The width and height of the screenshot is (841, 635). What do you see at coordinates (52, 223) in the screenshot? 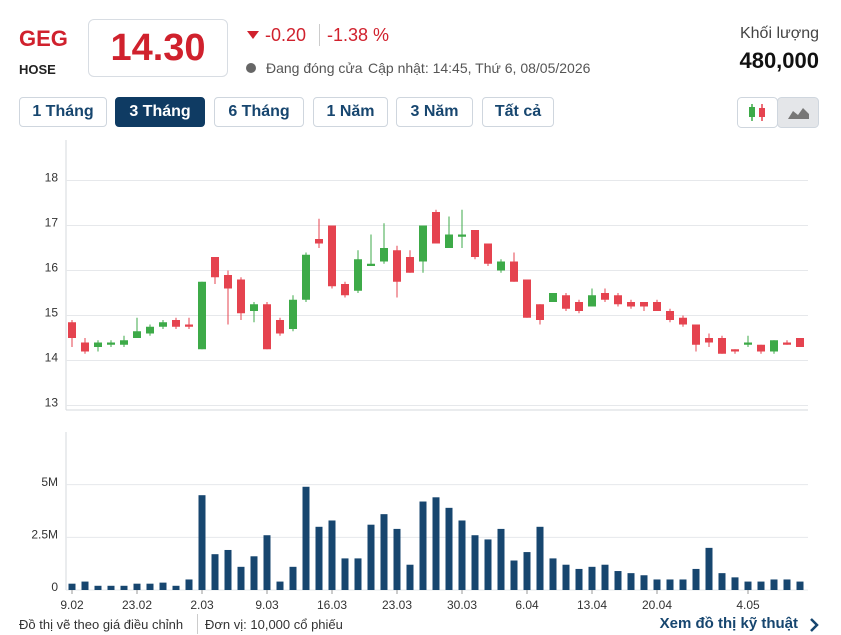
I see `y-tick-label: 17` at bounding box center [52, 223].